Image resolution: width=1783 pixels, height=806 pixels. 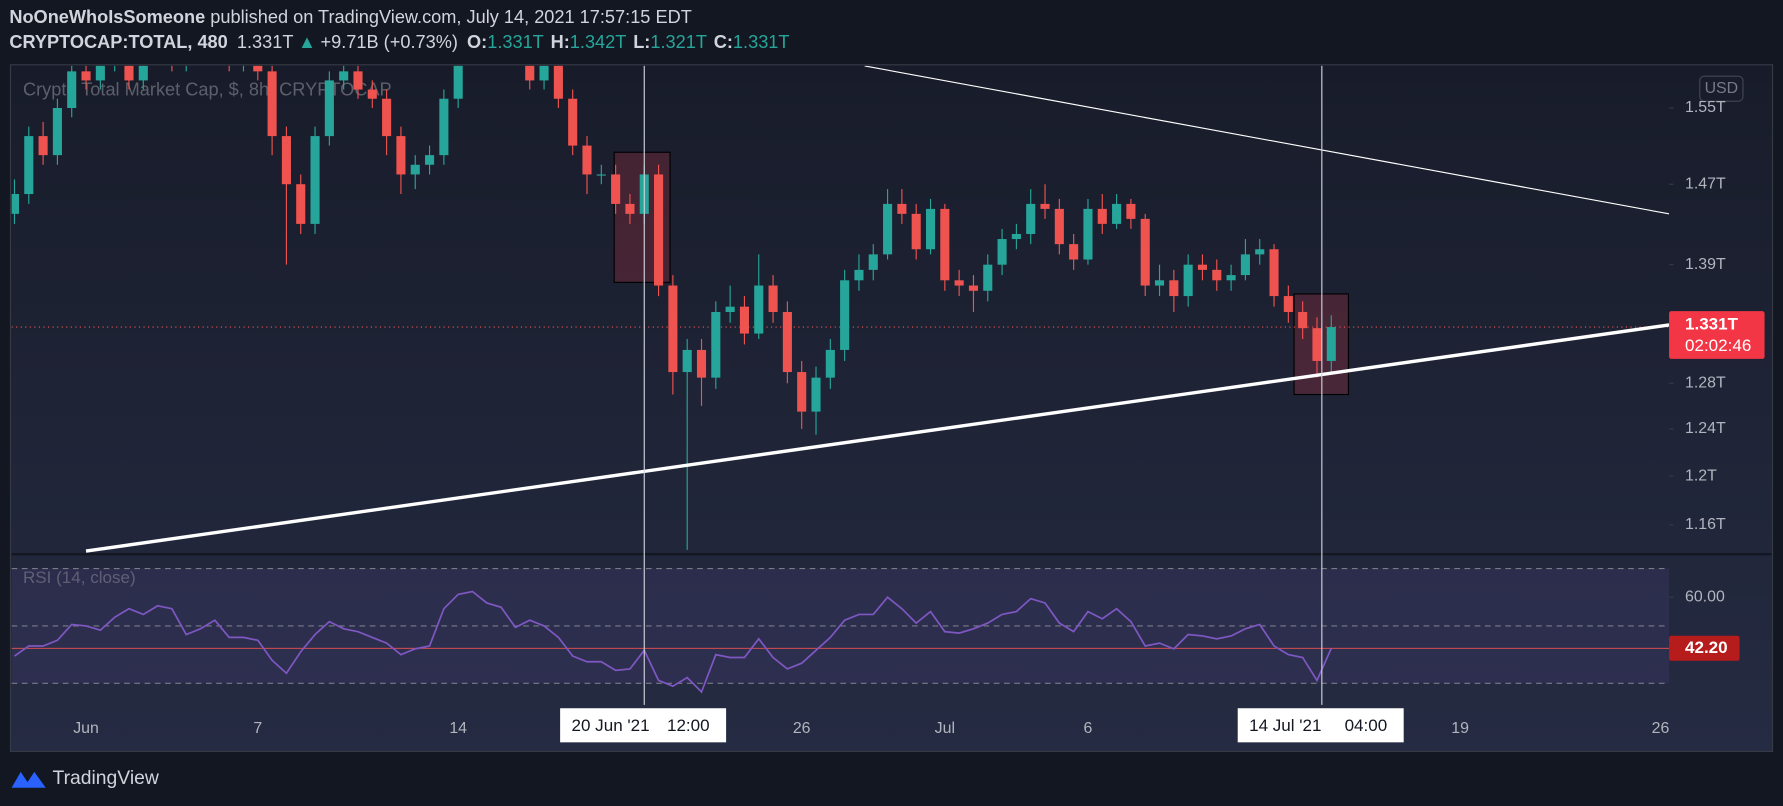 I want to click on y-tick-label: 1.55T, so click(x=1705, y=107).